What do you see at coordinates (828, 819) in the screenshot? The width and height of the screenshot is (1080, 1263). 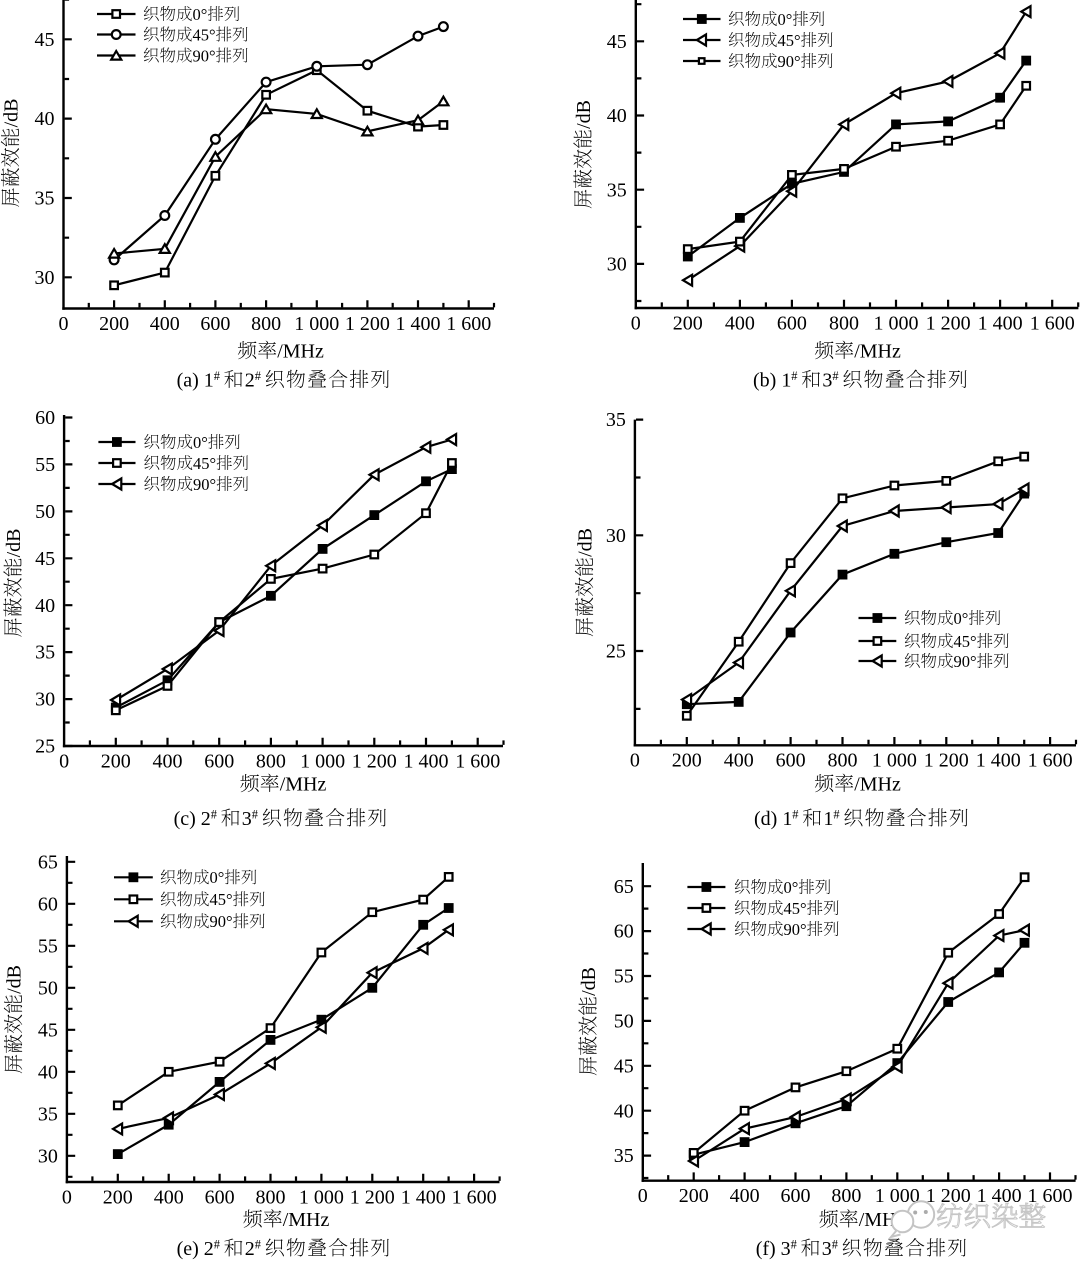 I see `svg-text: 1` at bounding box center [828, 819].